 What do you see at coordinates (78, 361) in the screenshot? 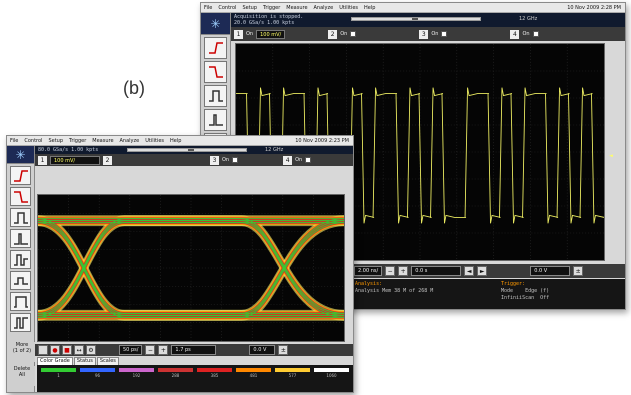
I see `results-tabs: Color Grade Status Scales` at bounding box center [78, 361].